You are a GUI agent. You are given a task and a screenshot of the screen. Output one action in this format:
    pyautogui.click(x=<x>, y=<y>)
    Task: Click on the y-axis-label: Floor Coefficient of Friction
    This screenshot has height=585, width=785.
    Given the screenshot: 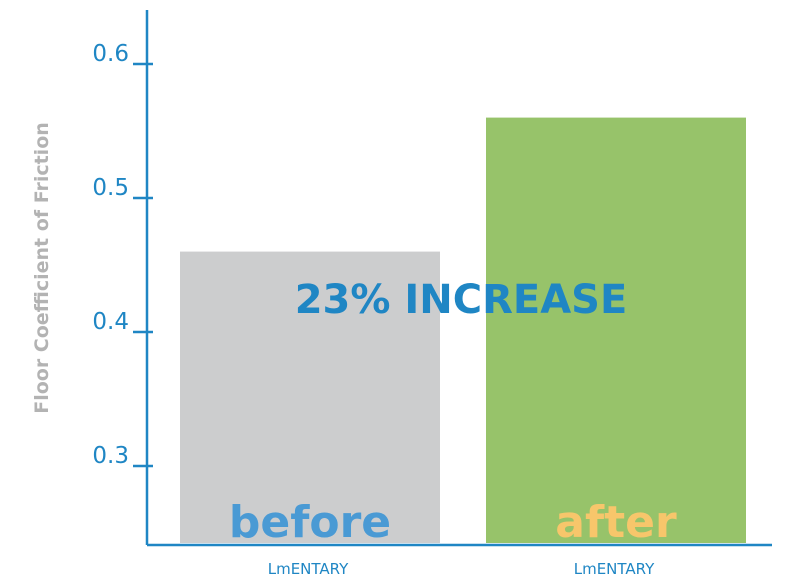 What is the action you would take?
    pyautogui.click(x=42, y=268)
    